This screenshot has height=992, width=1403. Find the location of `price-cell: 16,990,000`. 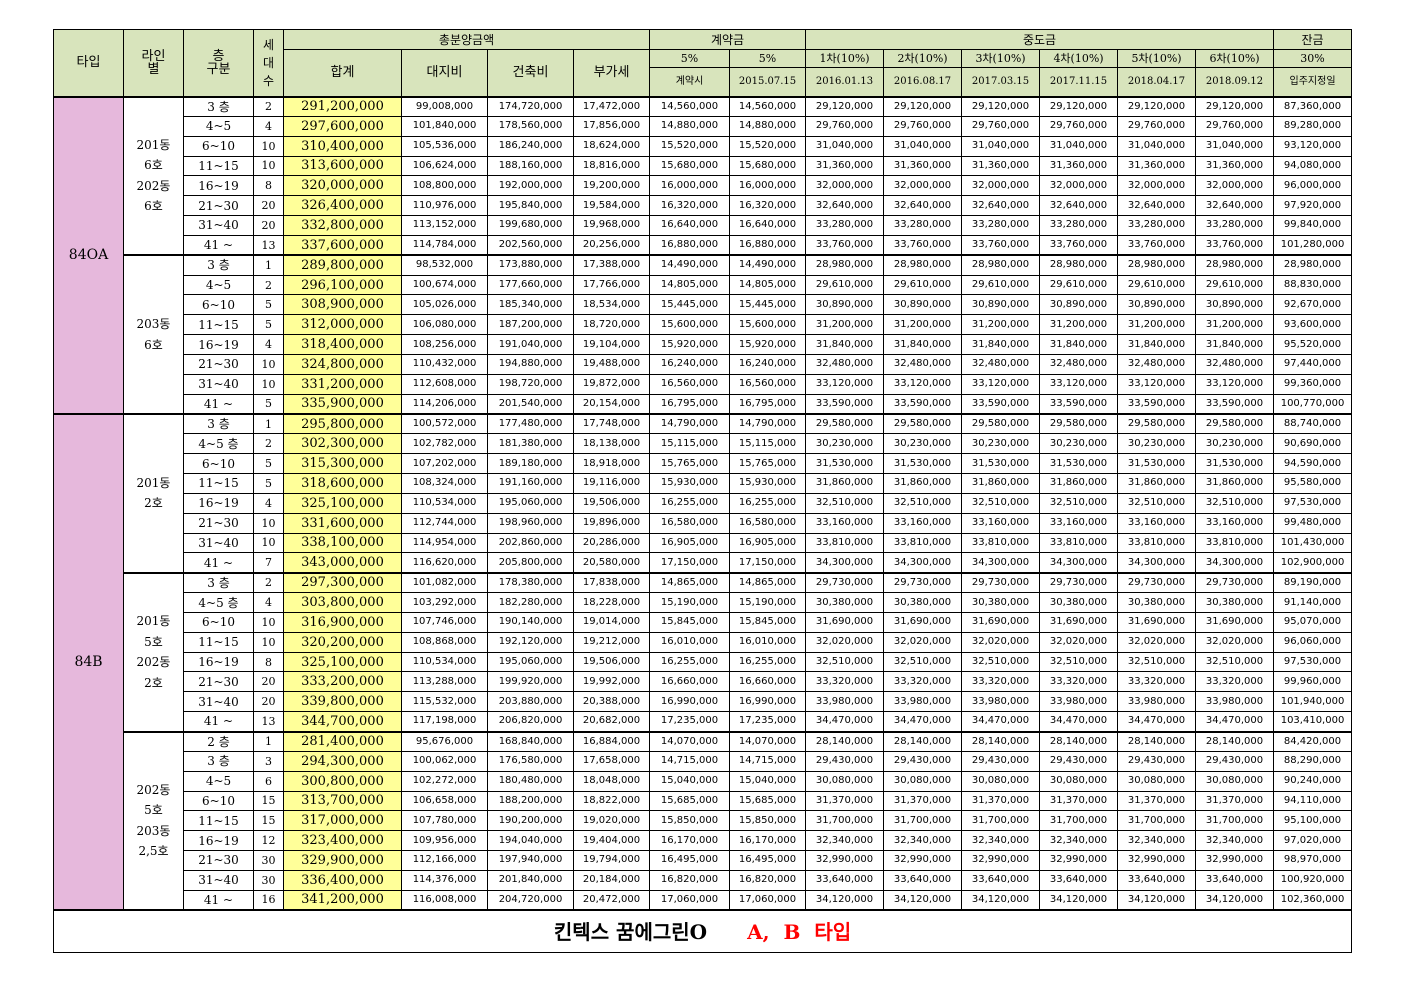

price-cell: 16,990,000 is located at coordinates (690, 702).